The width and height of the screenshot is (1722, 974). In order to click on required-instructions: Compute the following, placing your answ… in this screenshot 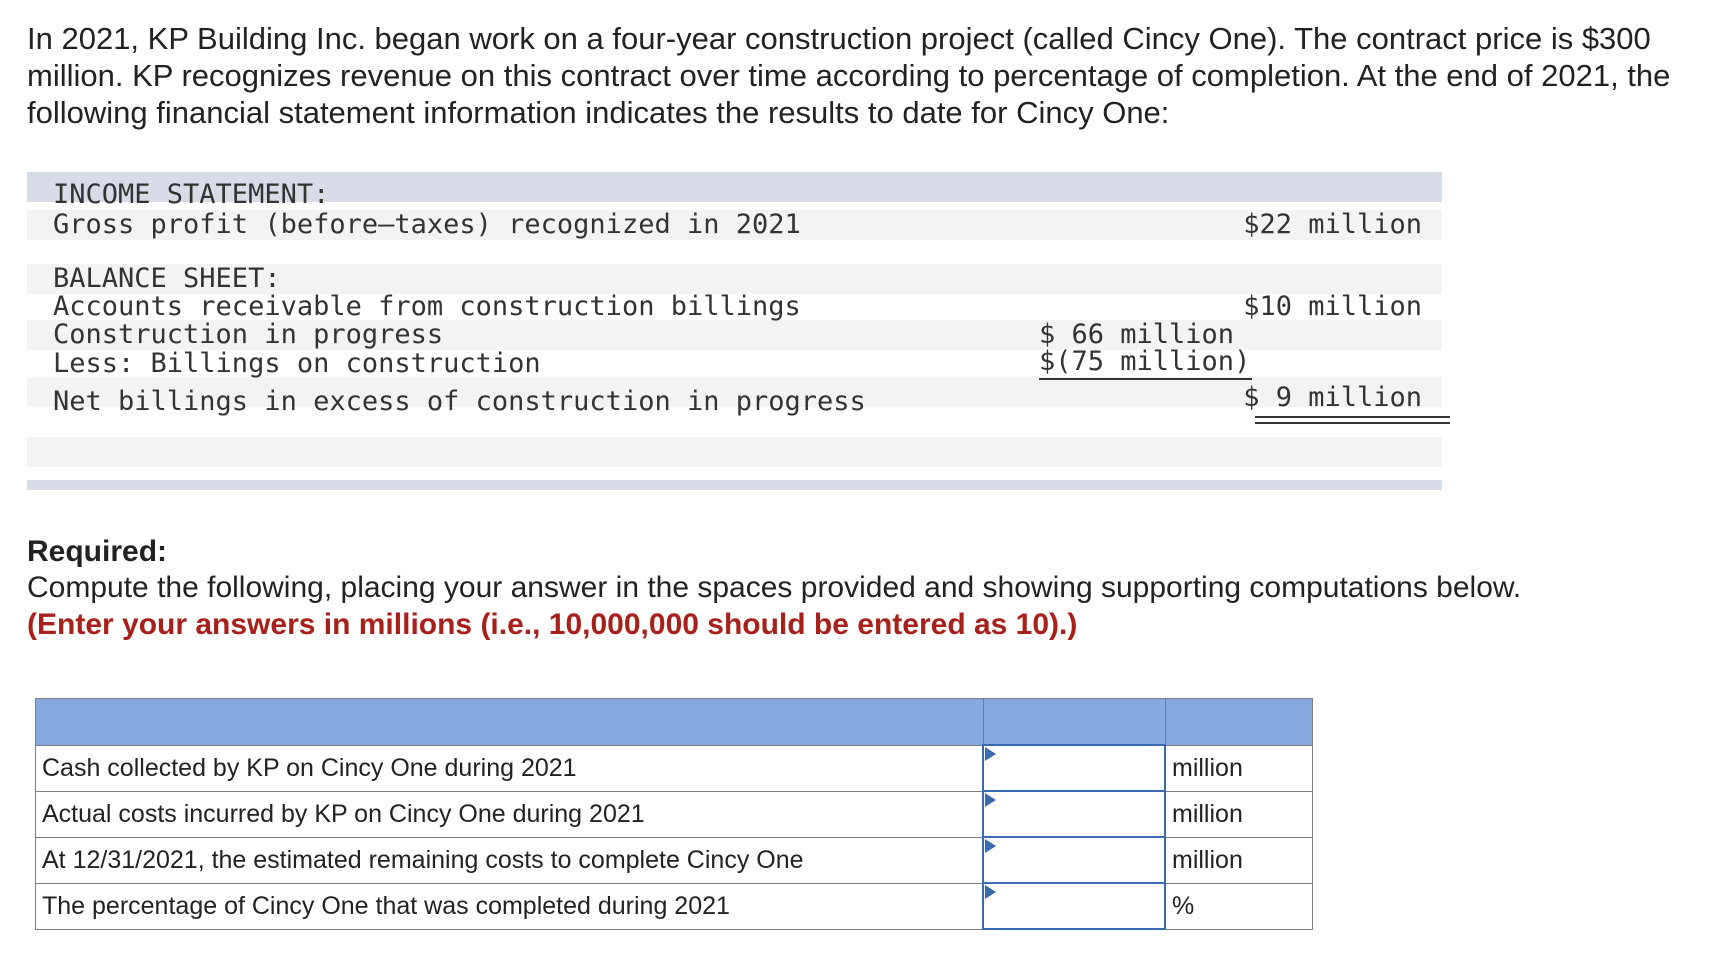, I will do `click(774, 587)`.